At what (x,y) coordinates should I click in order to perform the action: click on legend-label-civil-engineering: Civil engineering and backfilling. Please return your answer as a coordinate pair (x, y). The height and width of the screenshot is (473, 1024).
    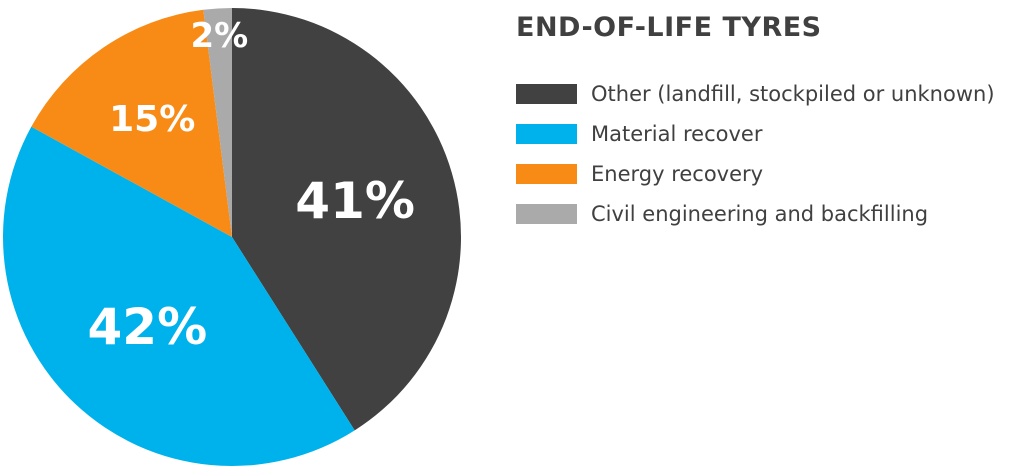
    Looking at the image, I should click on (760, 214).